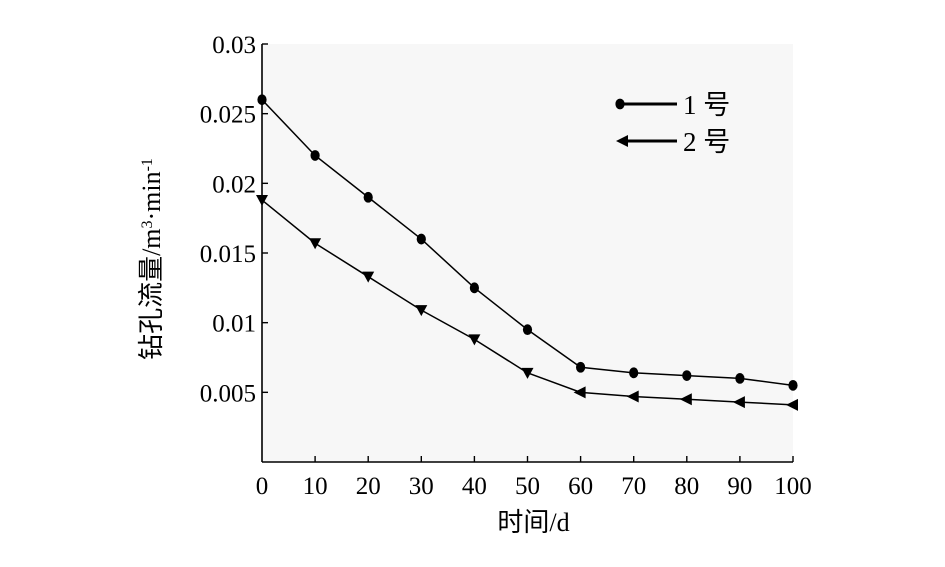  I want to click on y-axis-label: 钻孔流量/m3·min-1, so click(151, 259).